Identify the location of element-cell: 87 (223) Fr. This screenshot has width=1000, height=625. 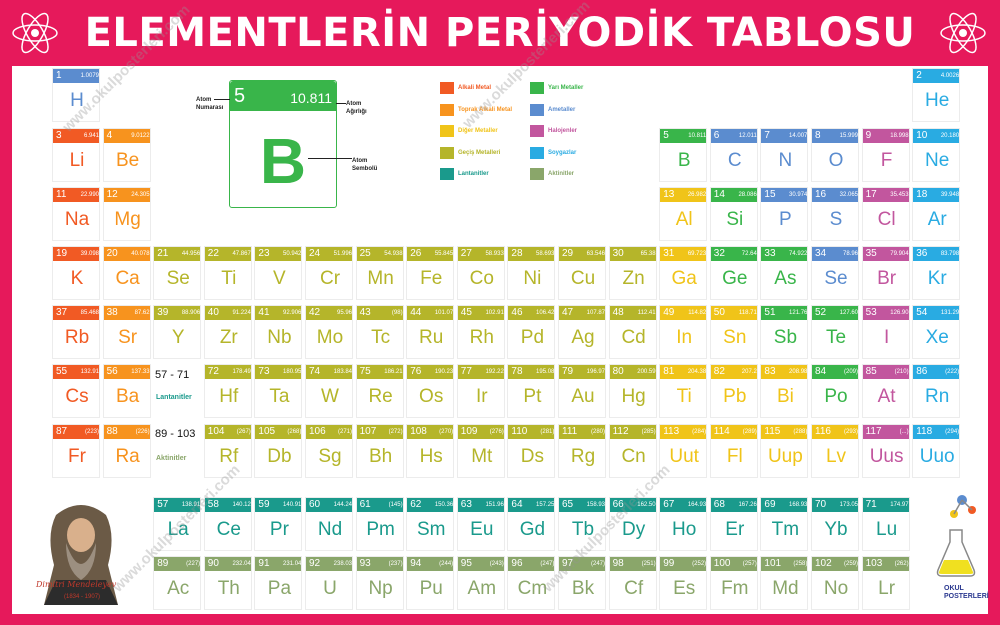
(76, 451).